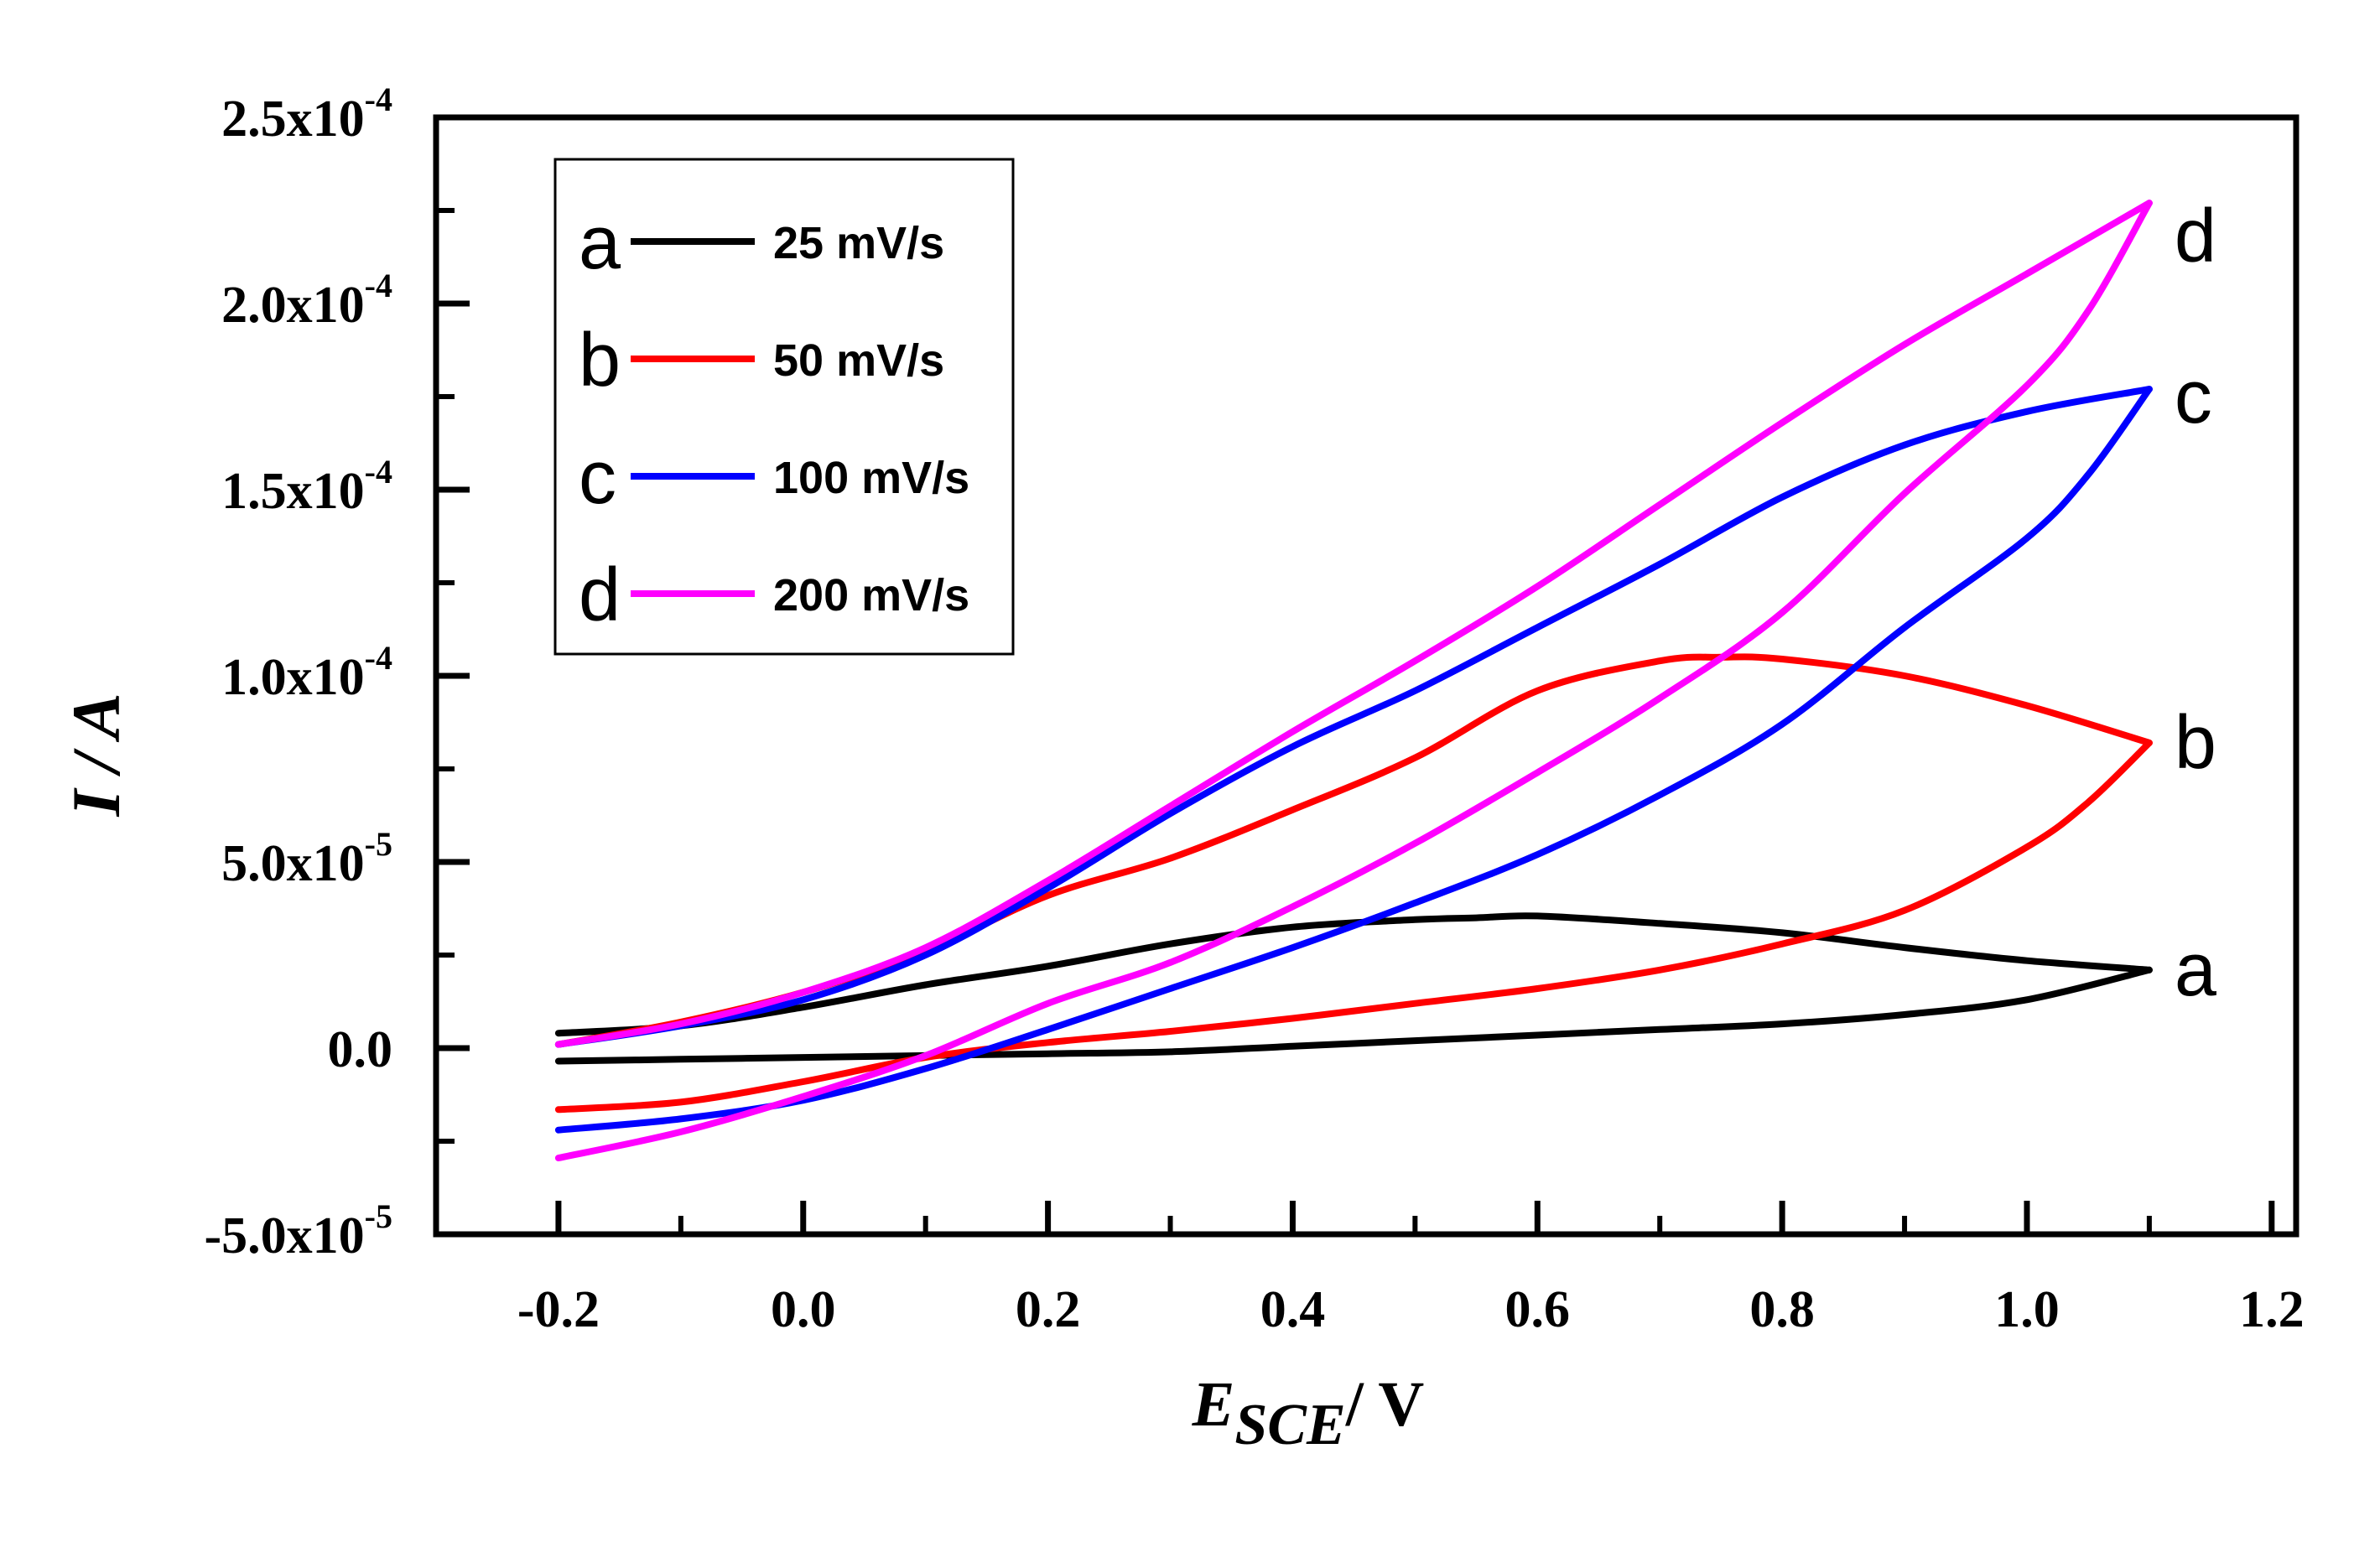 The image size is (2380, 1542). I want to click on y-tick-label: -5.0x10⁻⁵, so click(298, 1230).